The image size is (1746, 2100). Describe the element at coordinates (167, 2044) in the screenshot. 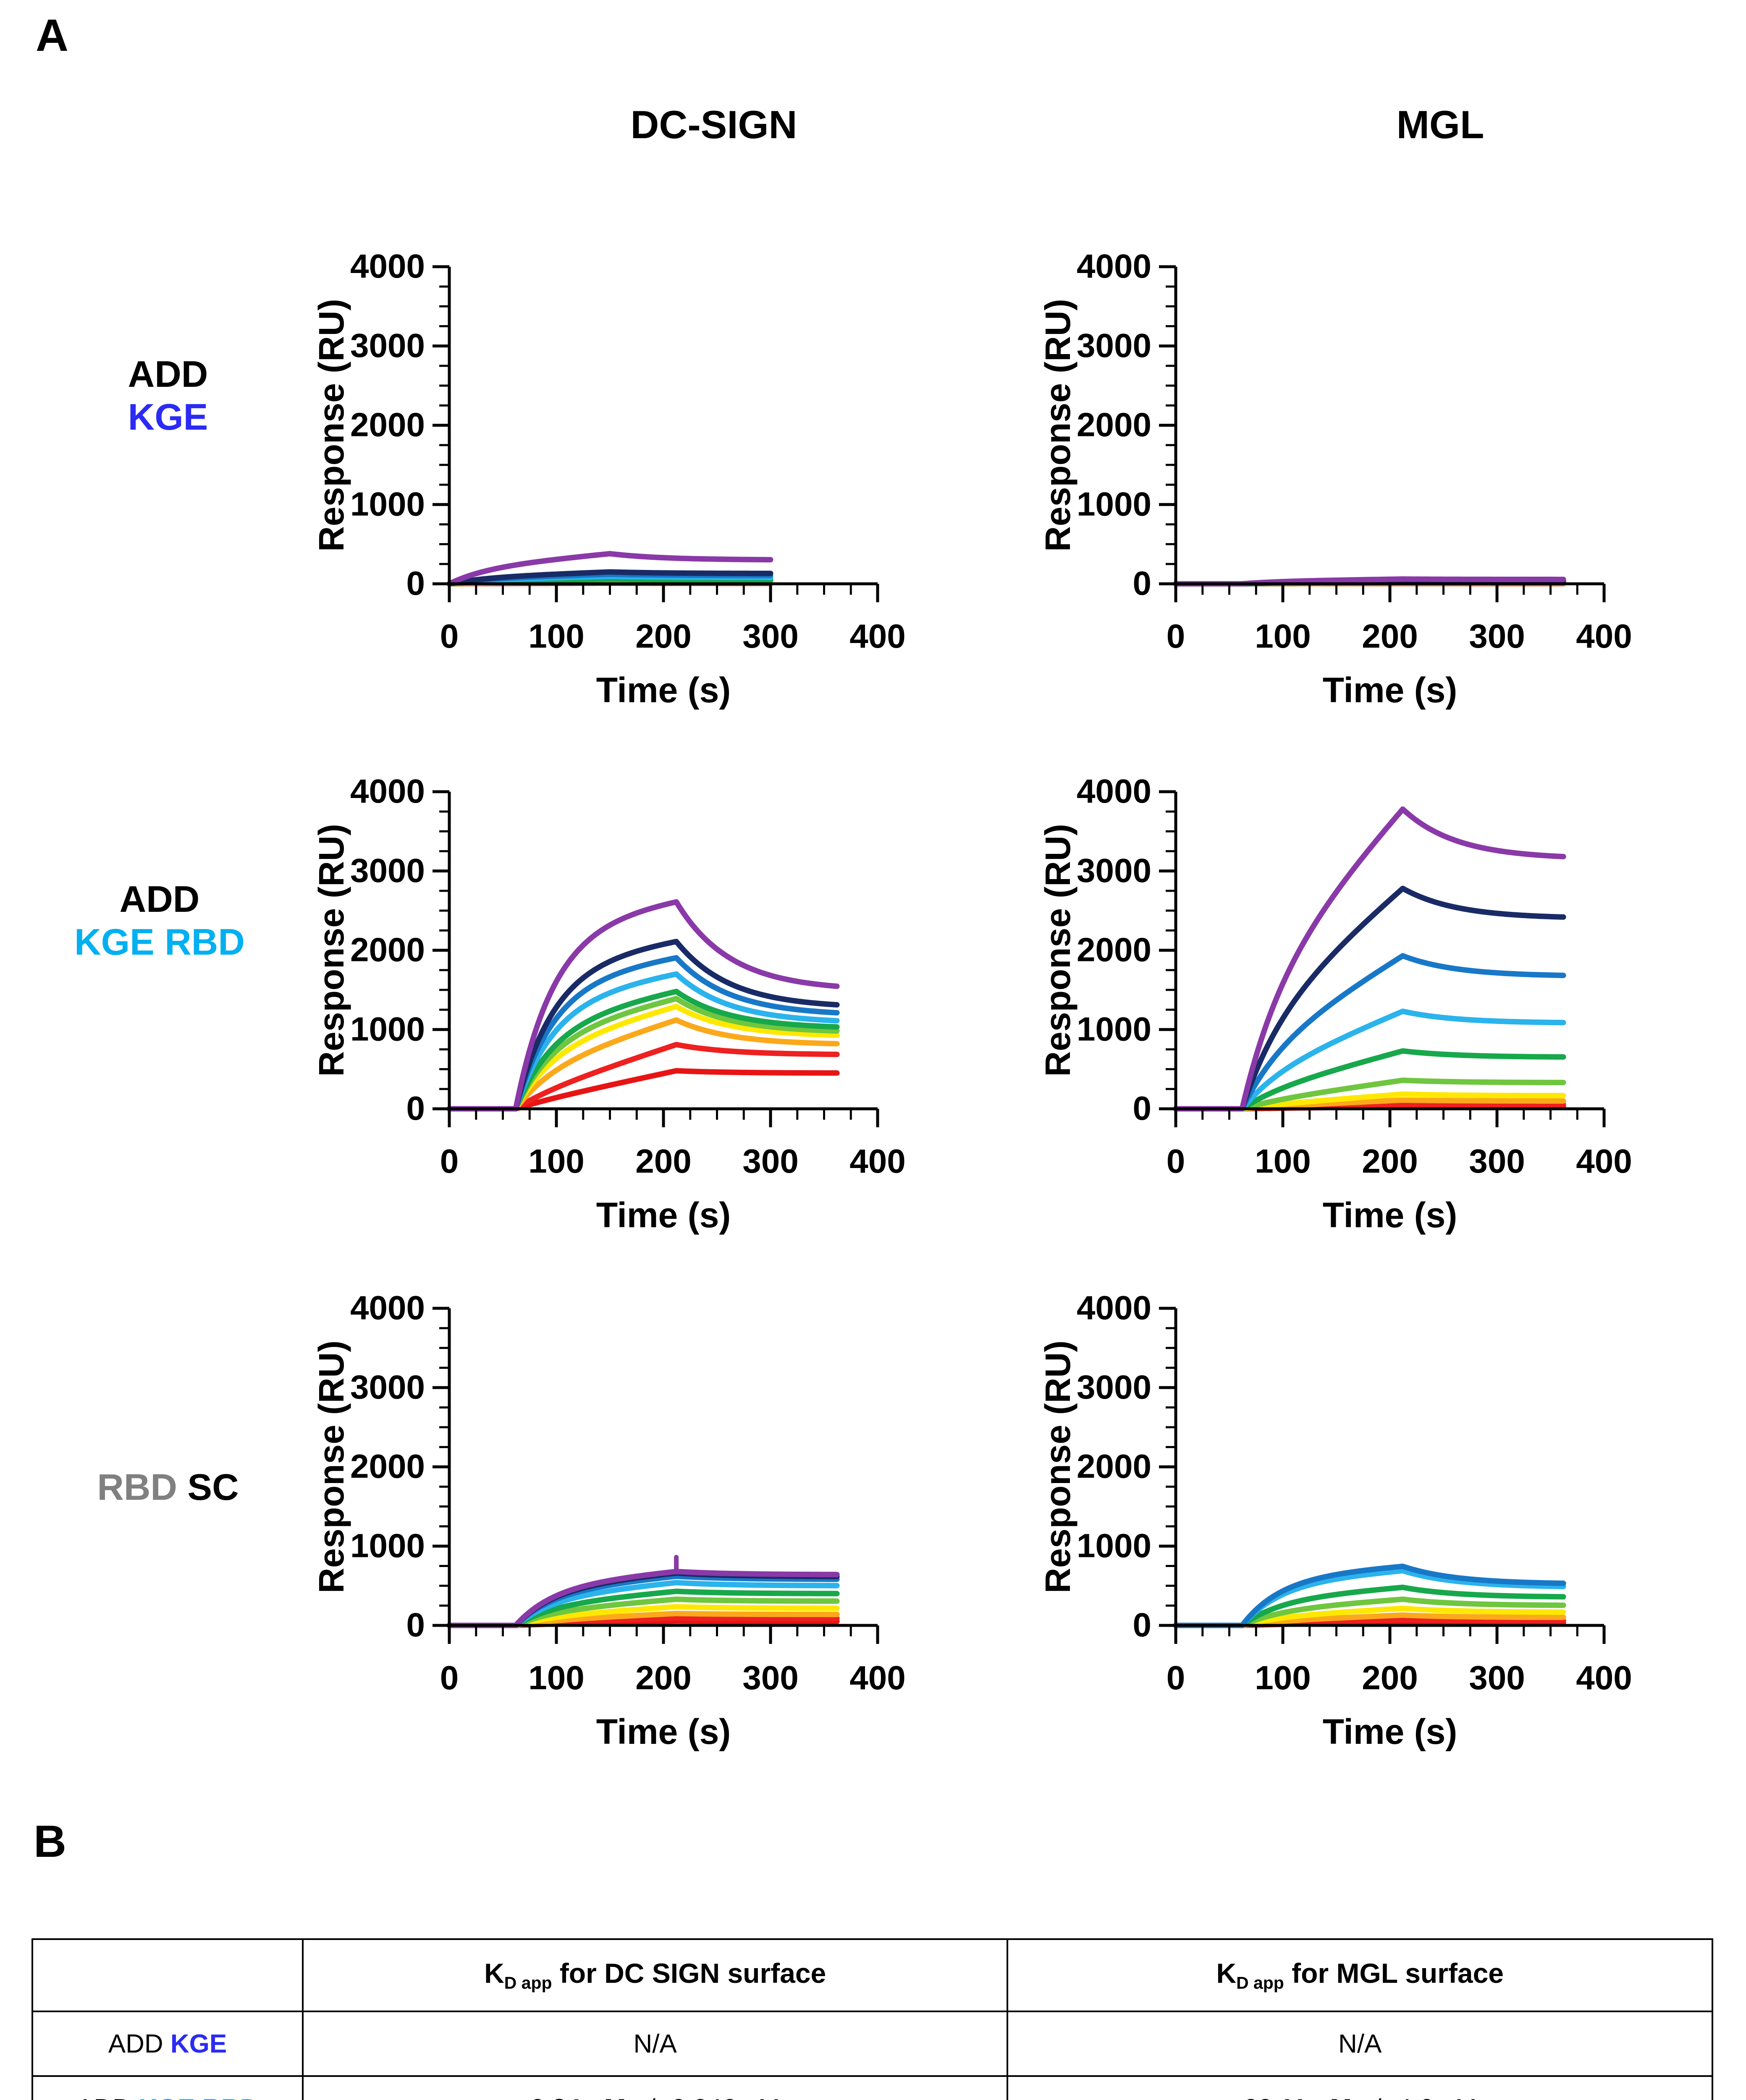

I see `table-row-name: ADD KGE` at that location.